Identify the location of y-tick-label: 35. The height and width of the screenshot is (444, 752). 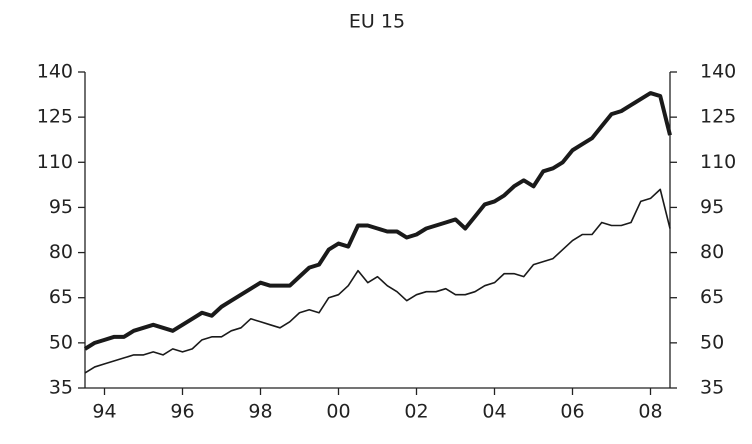
(61, 388).